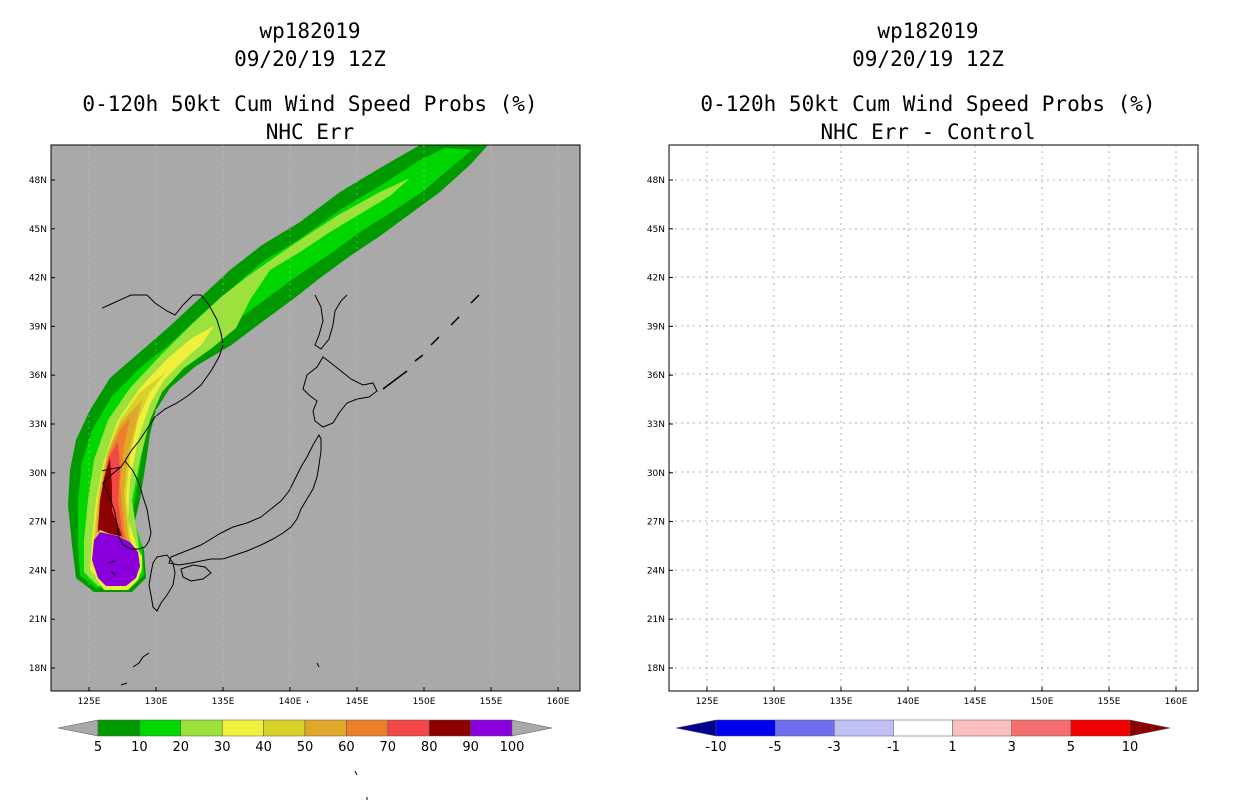  I want to click on left-lon-label-150E: 150E, so click(424, 702).